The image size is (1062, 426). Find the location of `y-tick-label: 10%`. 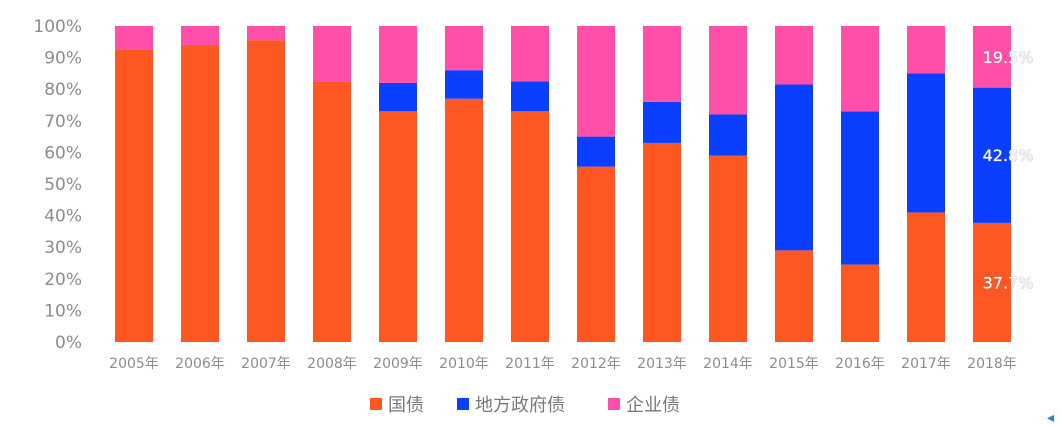

y-tick-label: 10% is located at coordinates (63, 311).